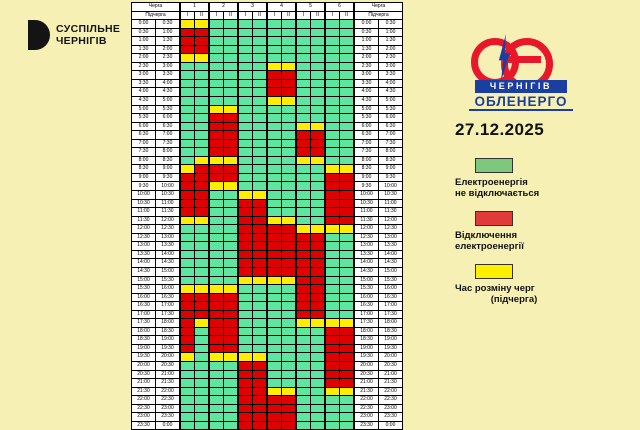  What do you see at coordinates (143, 75) in the screenshot?
I see `time-start-left: 3:00` at bounding box center [143, 75].